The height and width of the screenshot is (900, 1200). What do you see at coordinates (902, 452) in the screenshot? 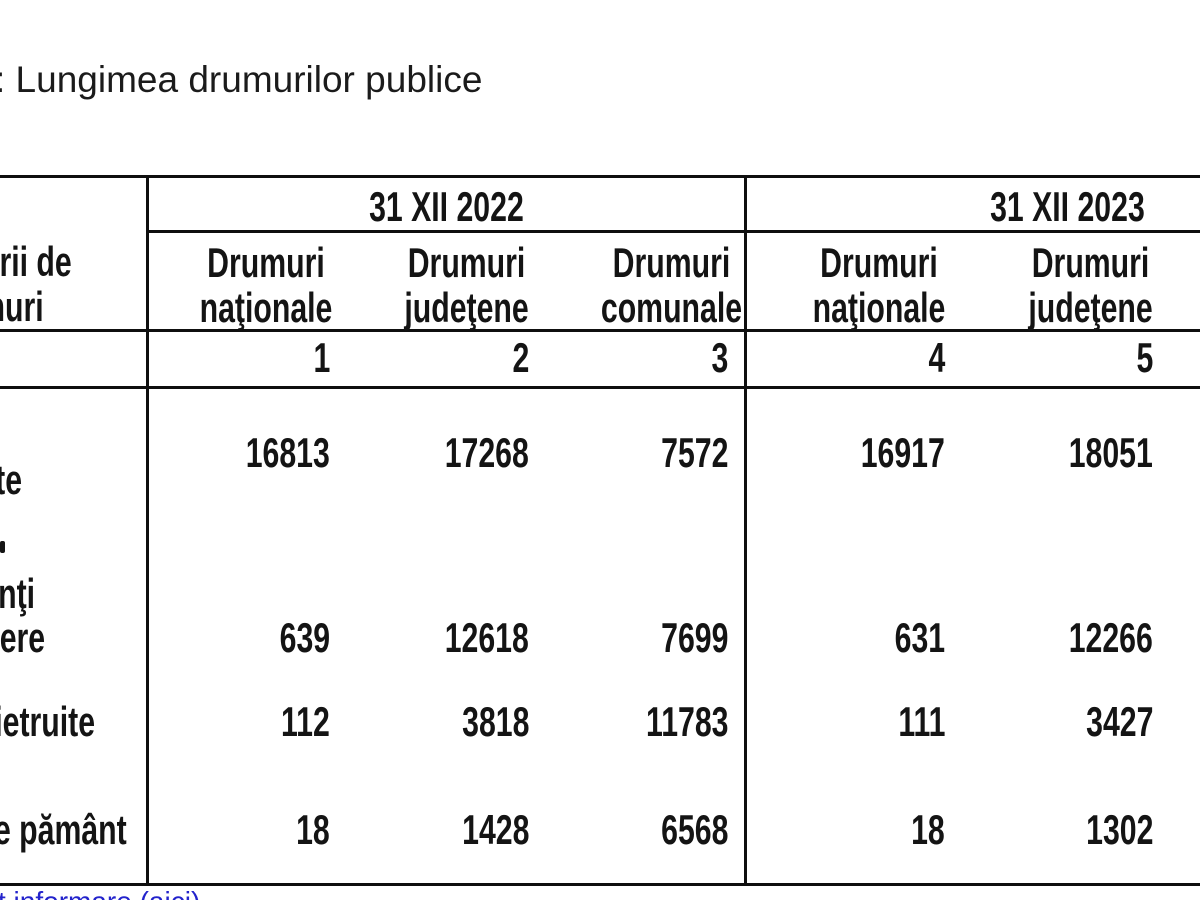
I see `cell-value: 16917` at bounding box center [902, 452].